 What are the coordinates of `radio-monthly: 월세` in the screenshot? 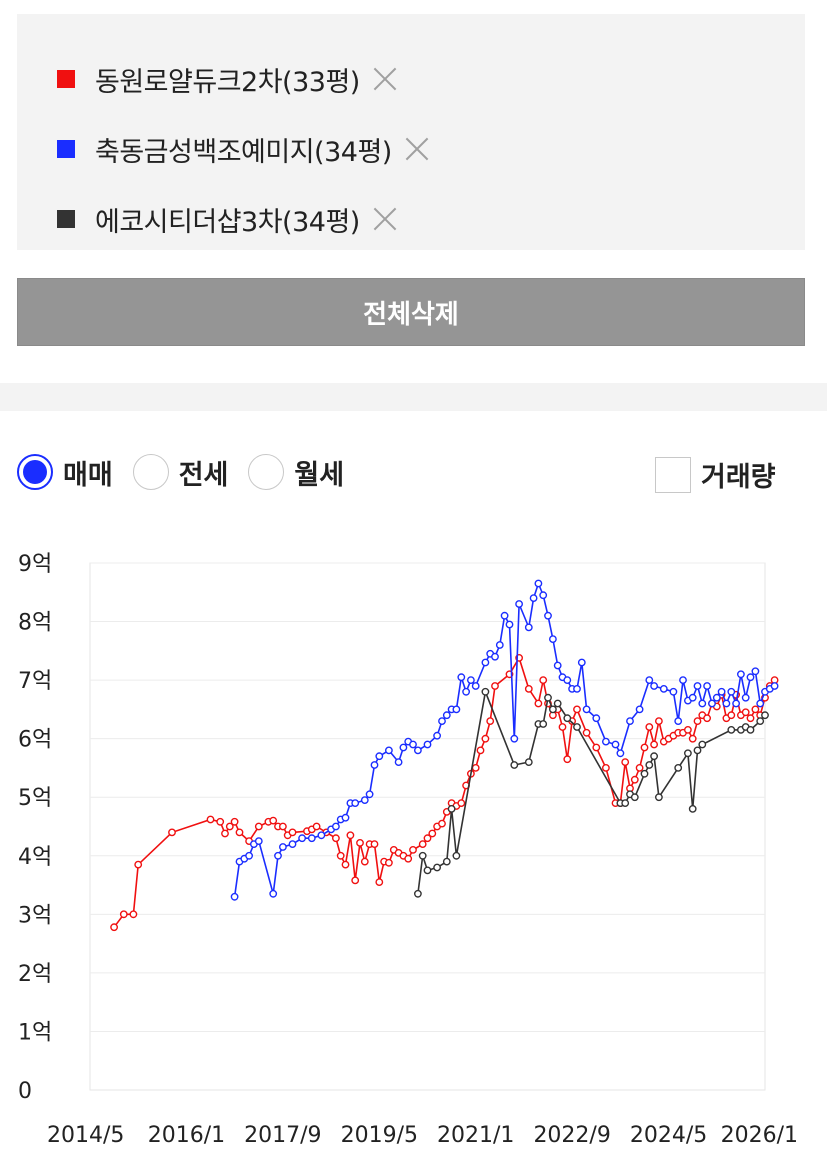 It's located at (296, 472).